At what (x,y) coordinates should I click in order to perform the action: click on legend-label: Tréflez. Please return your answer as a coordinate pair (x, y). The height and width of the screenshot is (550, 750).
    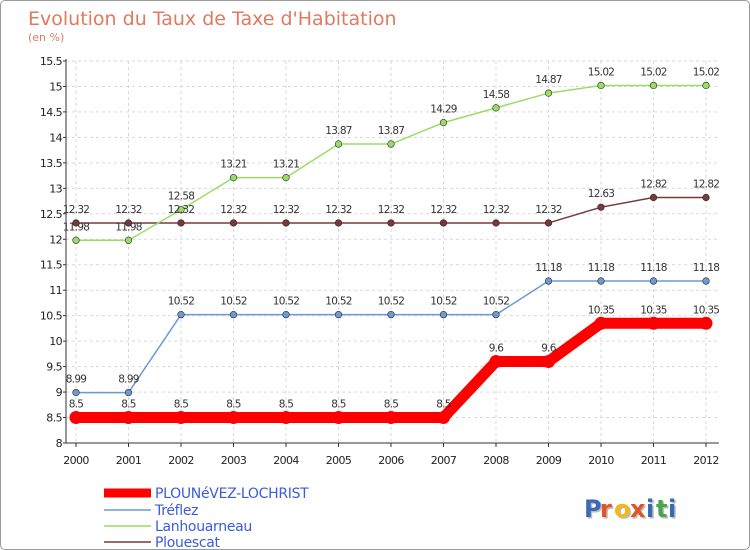
    Looking at the image, I should click on (176, 511).